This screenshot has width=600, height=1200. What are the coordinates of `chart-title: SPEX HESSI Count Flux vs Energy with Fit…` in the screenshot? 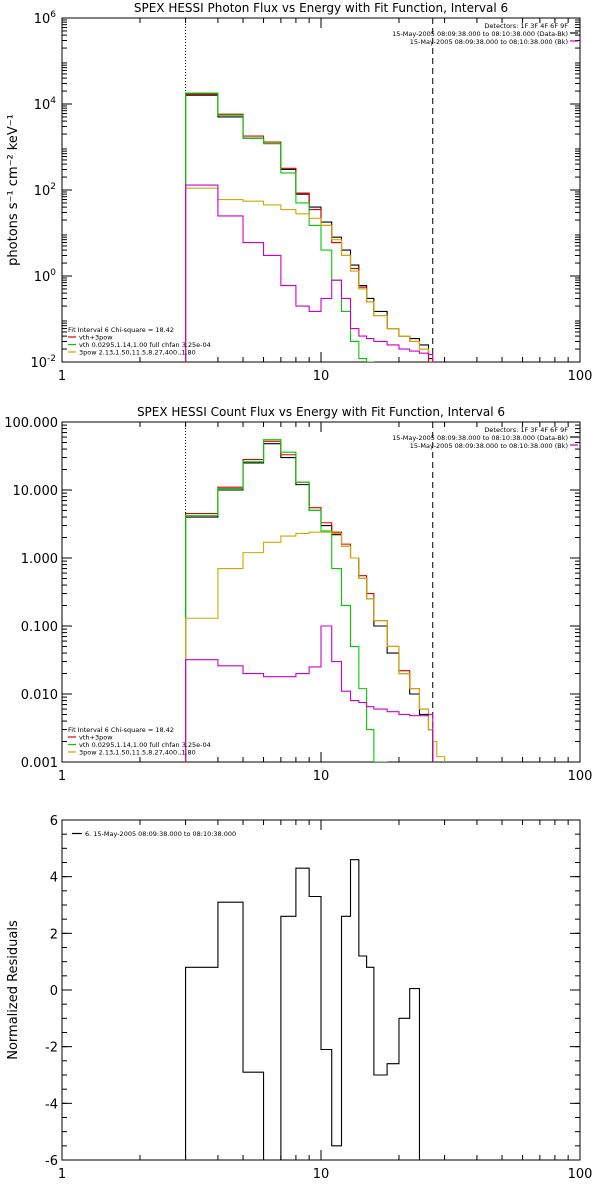 It's located at (321, 412).